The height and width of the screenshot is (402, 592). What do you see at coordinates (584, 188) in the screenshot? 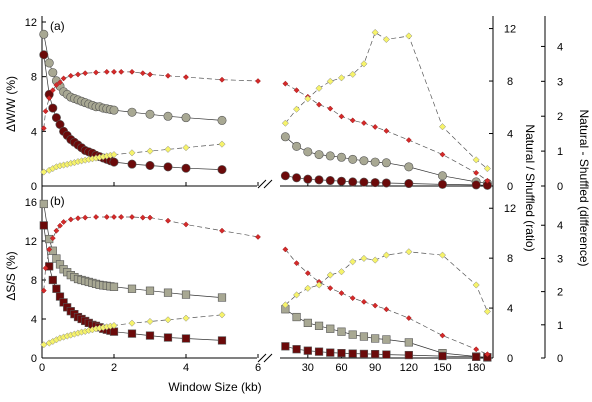
I see `right-axis-label-diff: Natural - Shuffled (difference)` at bounding box center [584, 188].